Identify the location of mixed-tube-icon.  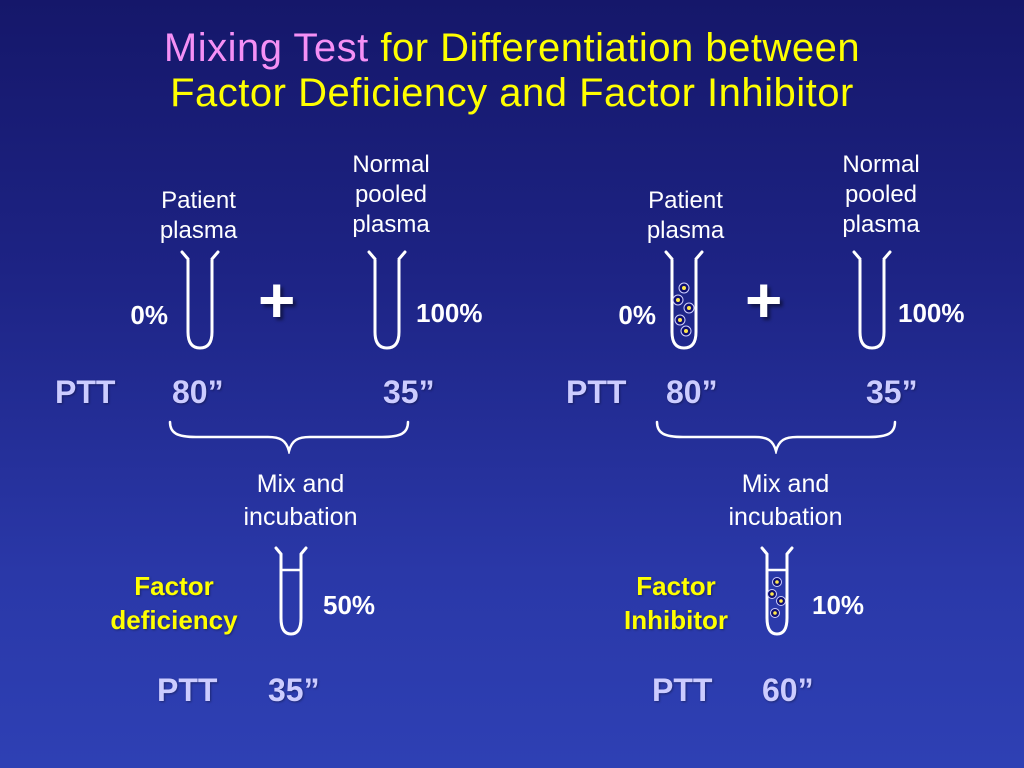
(291, 593).